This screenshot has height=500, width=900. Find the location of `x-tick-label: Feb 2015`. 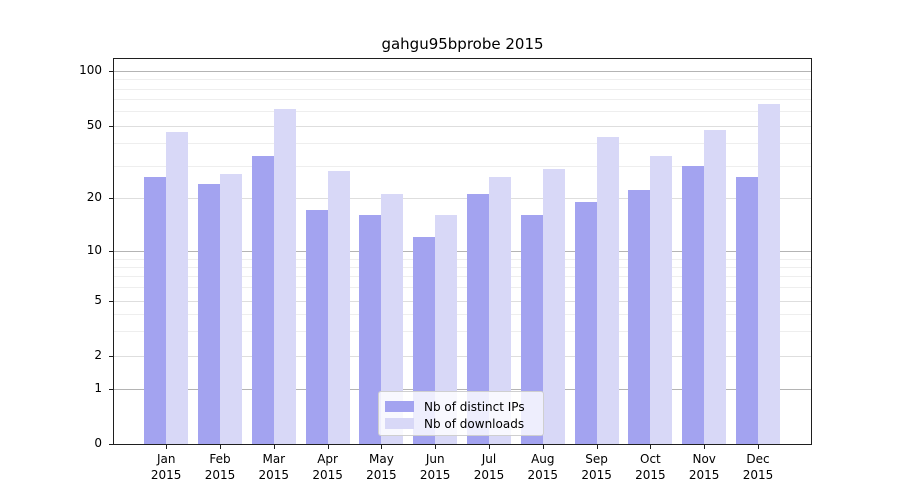

x-tick-label: Feb 2015 is located at coordinates (220, 467).